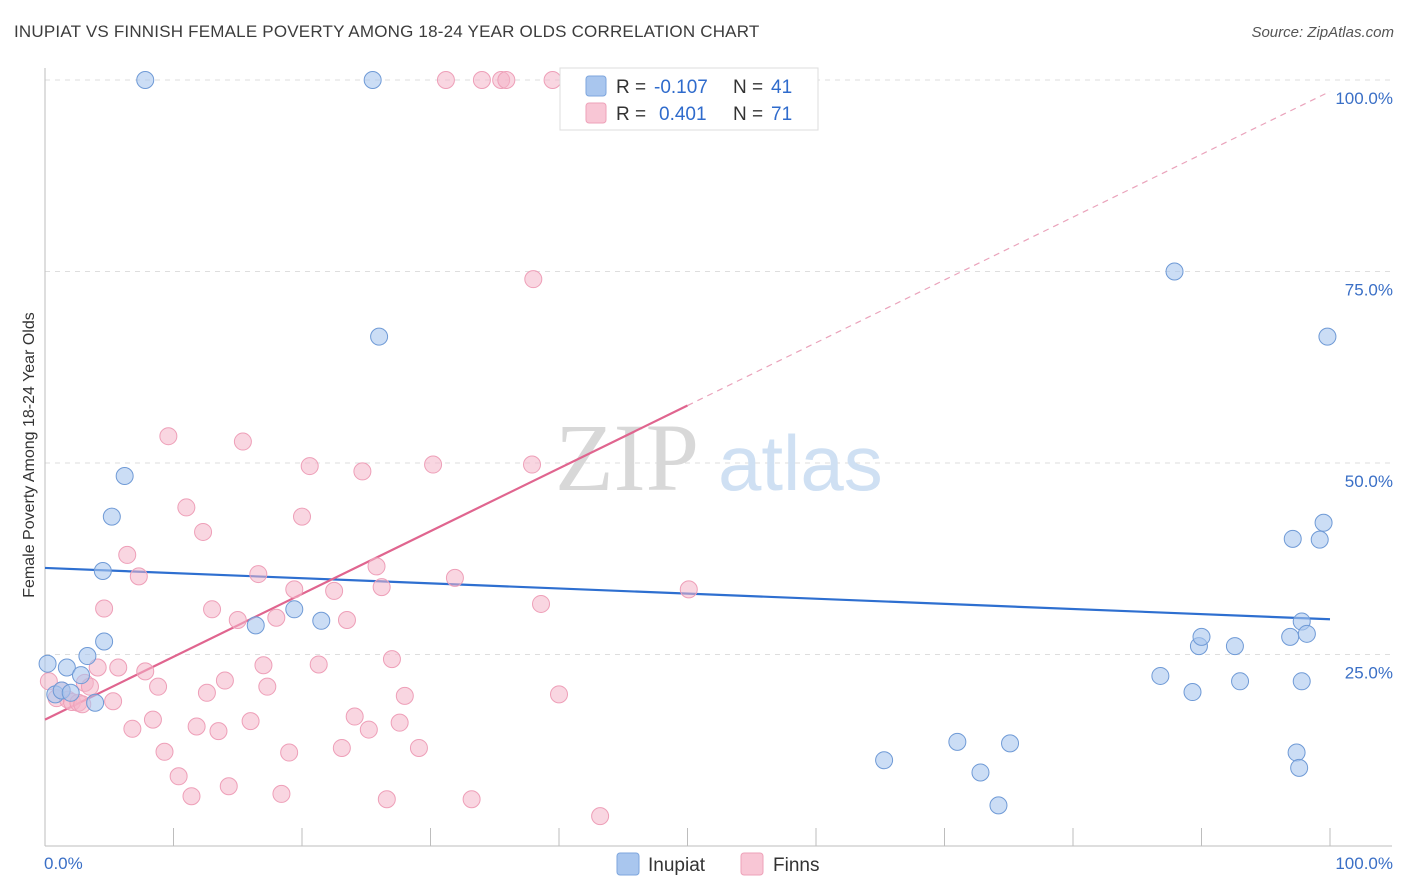  I want to click on legend-r-value-inupiat: -0.107, so click(681, 87).